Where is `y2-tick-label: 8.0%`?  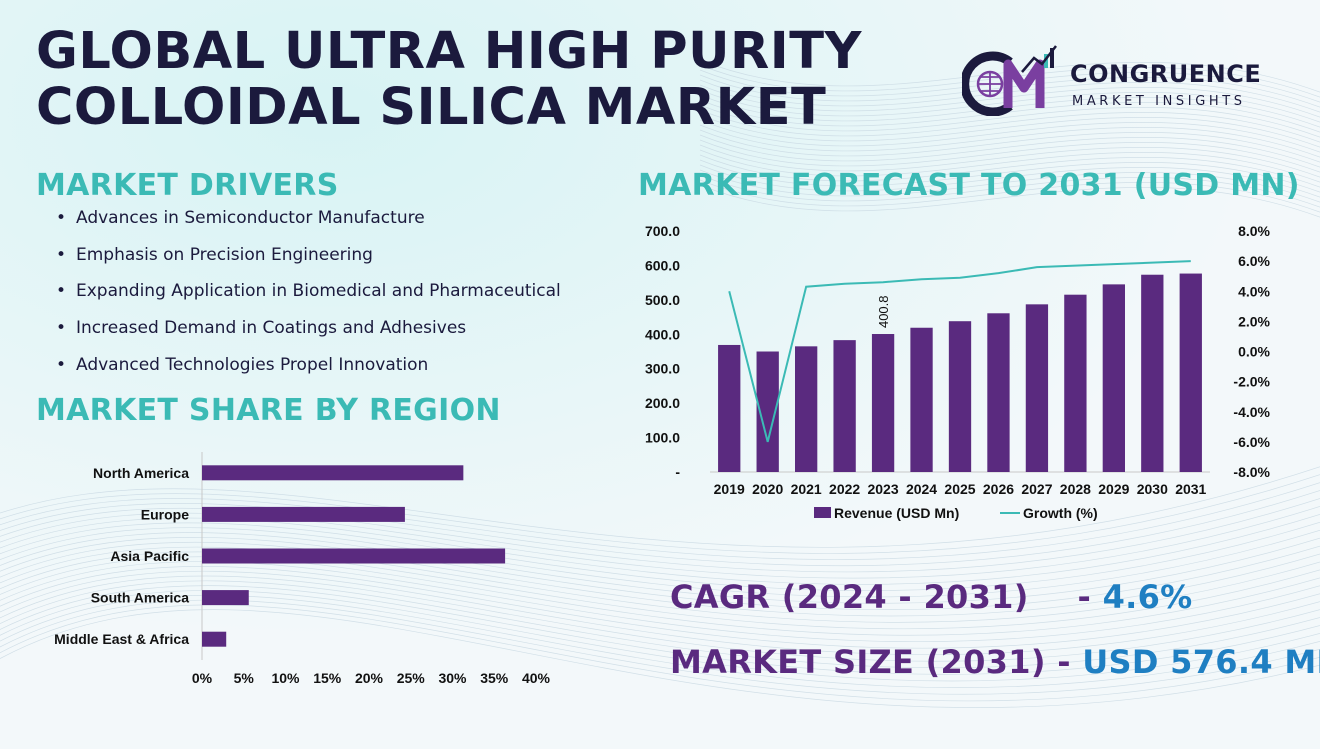 y2-tick-label: 8.0% is located at coordinates (1254, 231).